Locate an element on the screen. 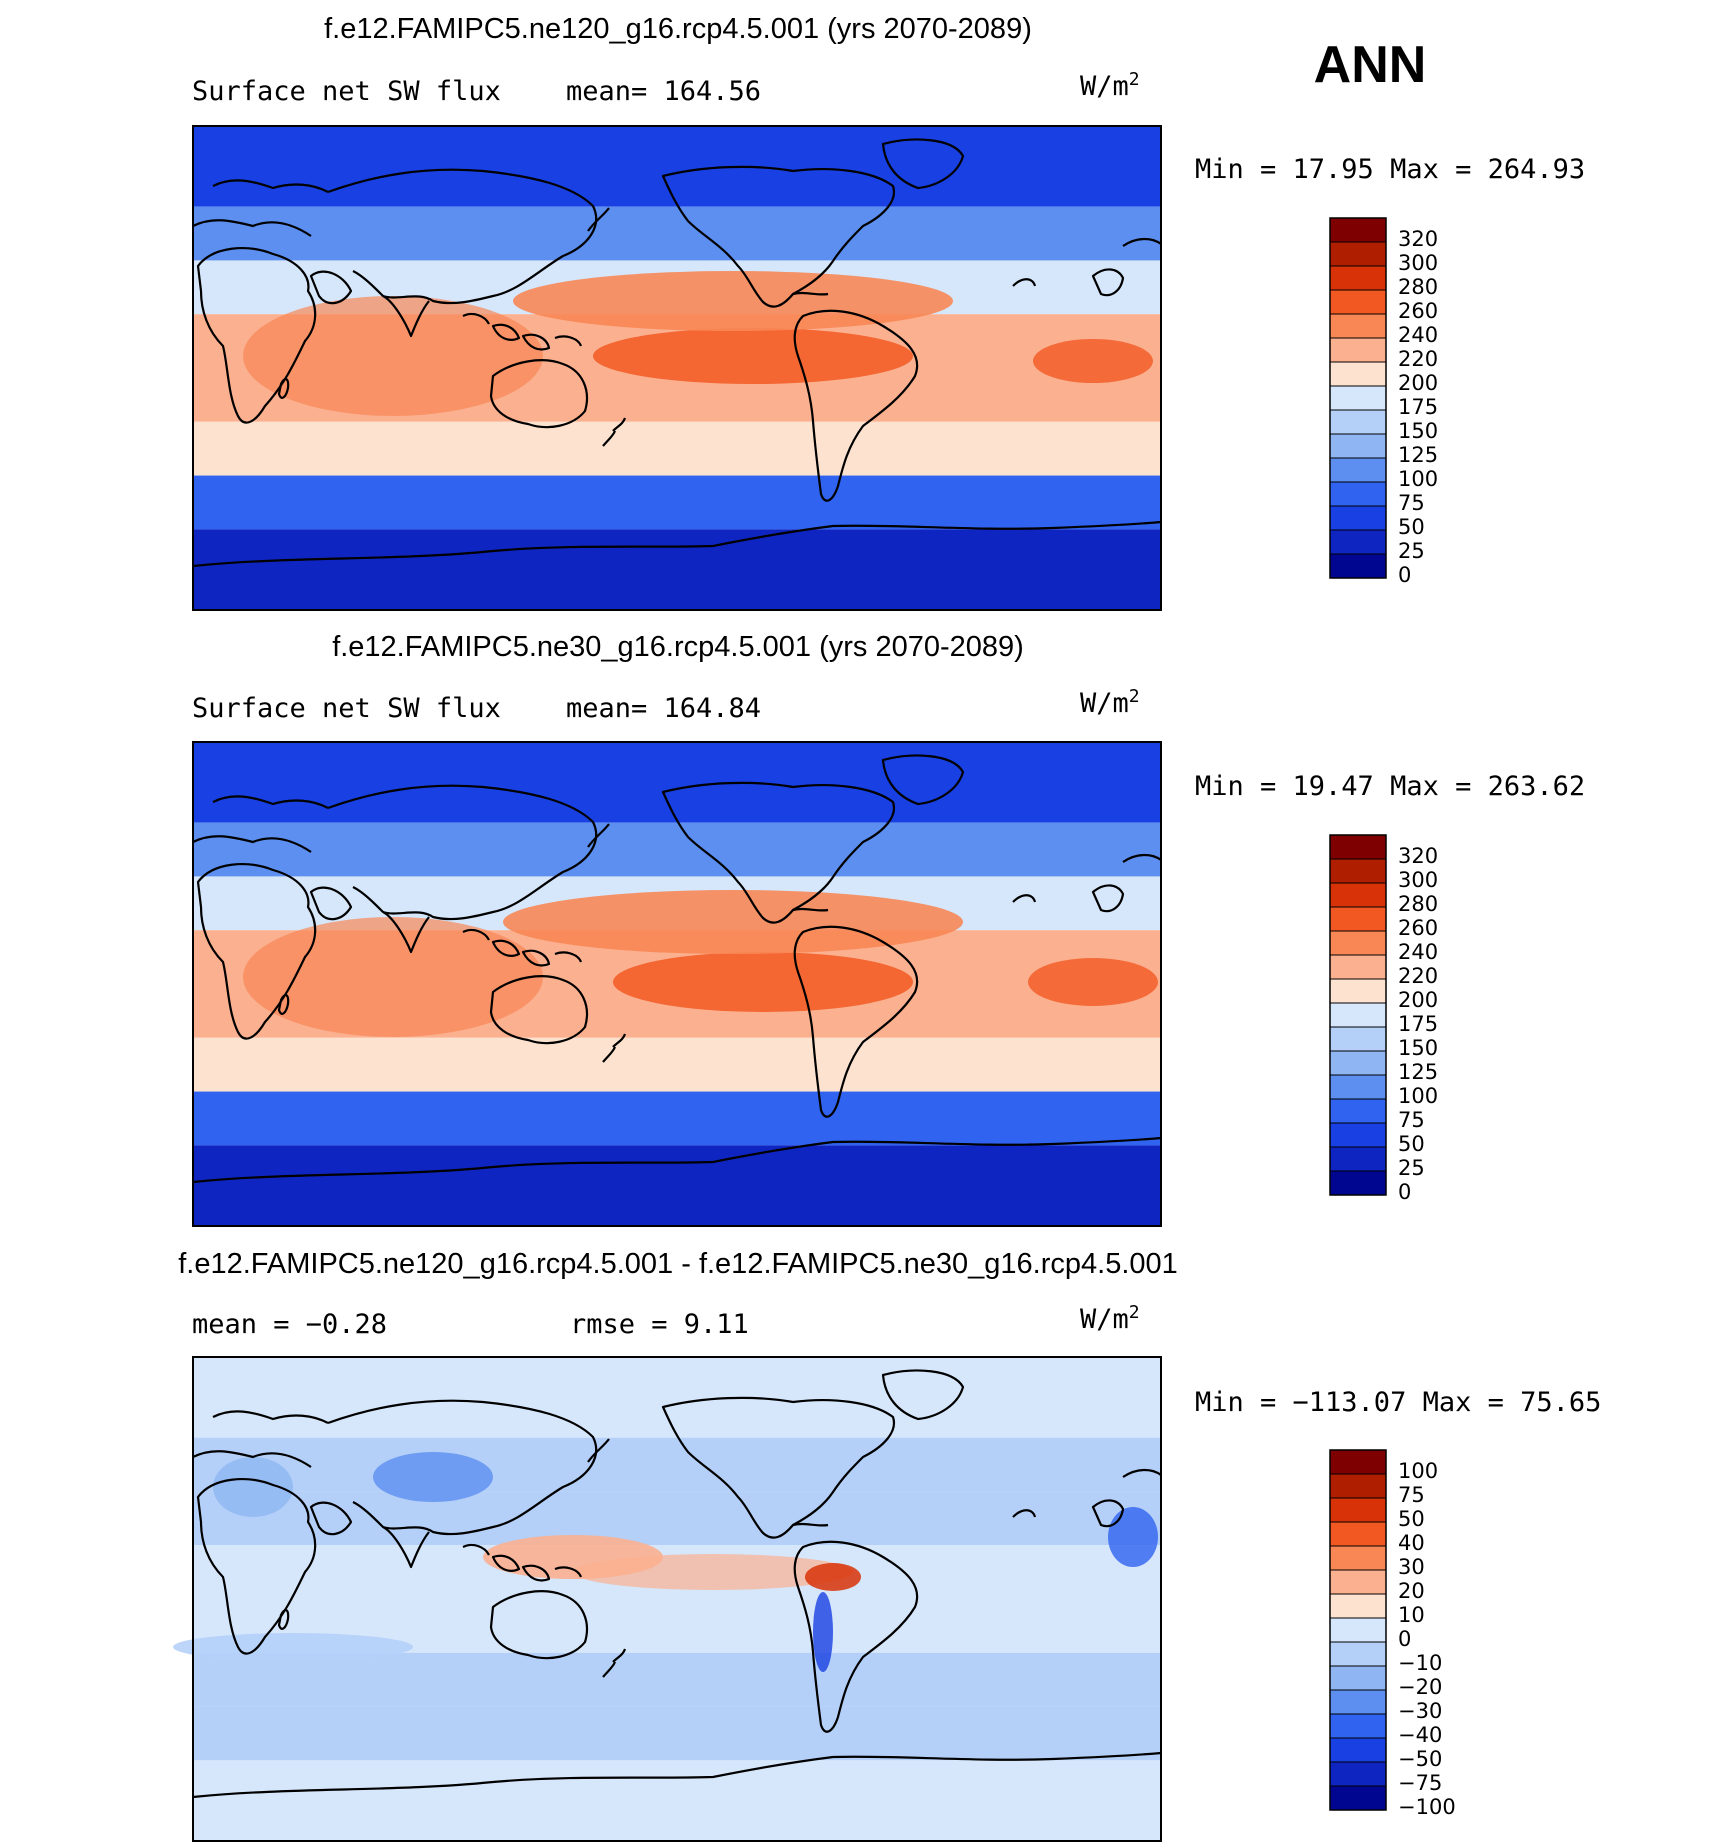  panel-2-minmax: Min = 19.47 Max = 263.62 is located at coordinates (1390, 786).